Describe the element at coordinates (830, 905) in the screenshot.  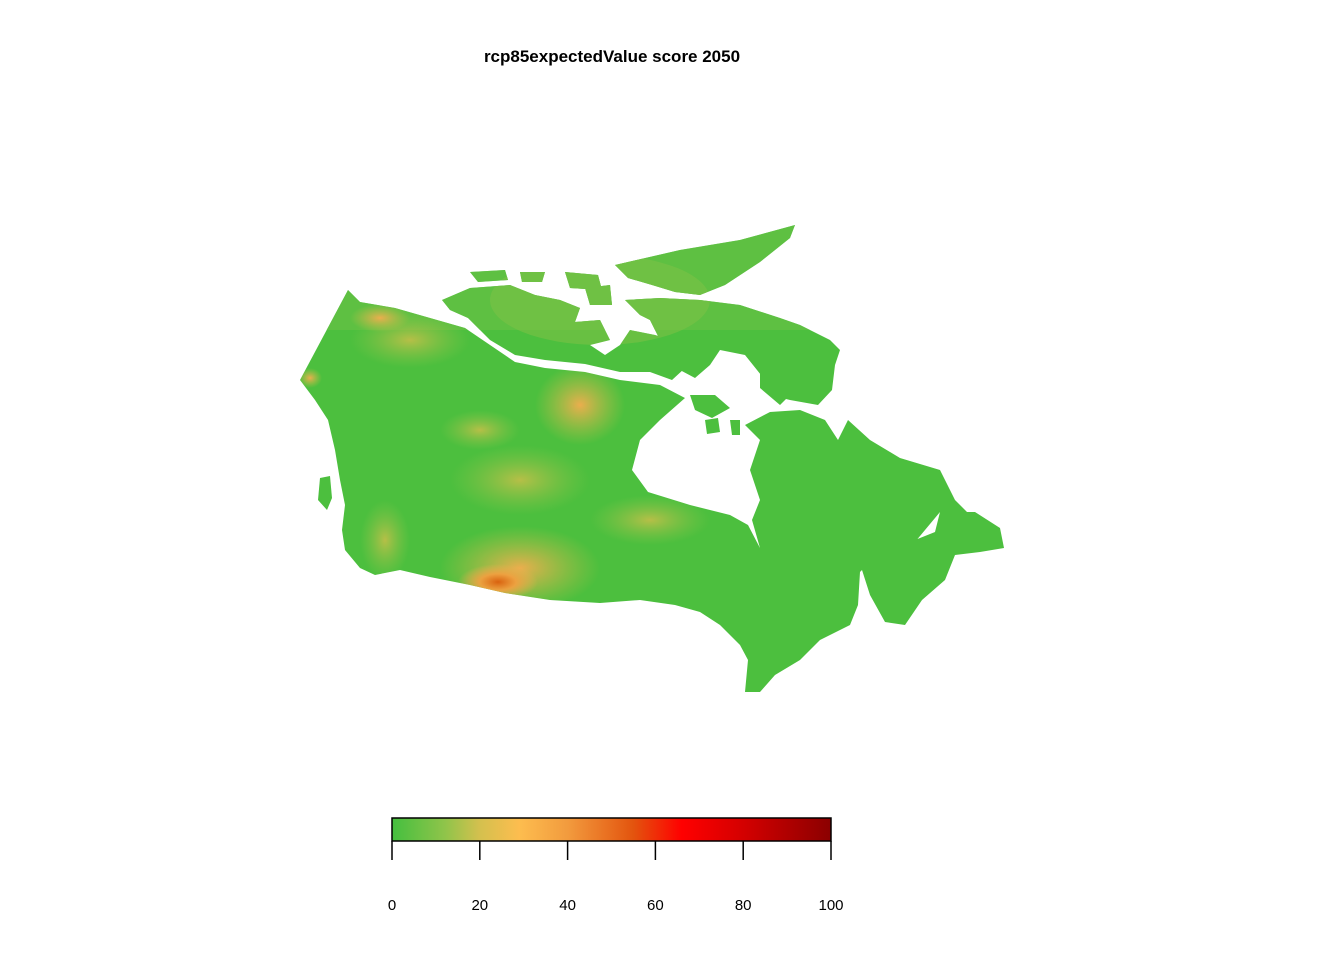
I see `legend-tick-label: 100` at that location.